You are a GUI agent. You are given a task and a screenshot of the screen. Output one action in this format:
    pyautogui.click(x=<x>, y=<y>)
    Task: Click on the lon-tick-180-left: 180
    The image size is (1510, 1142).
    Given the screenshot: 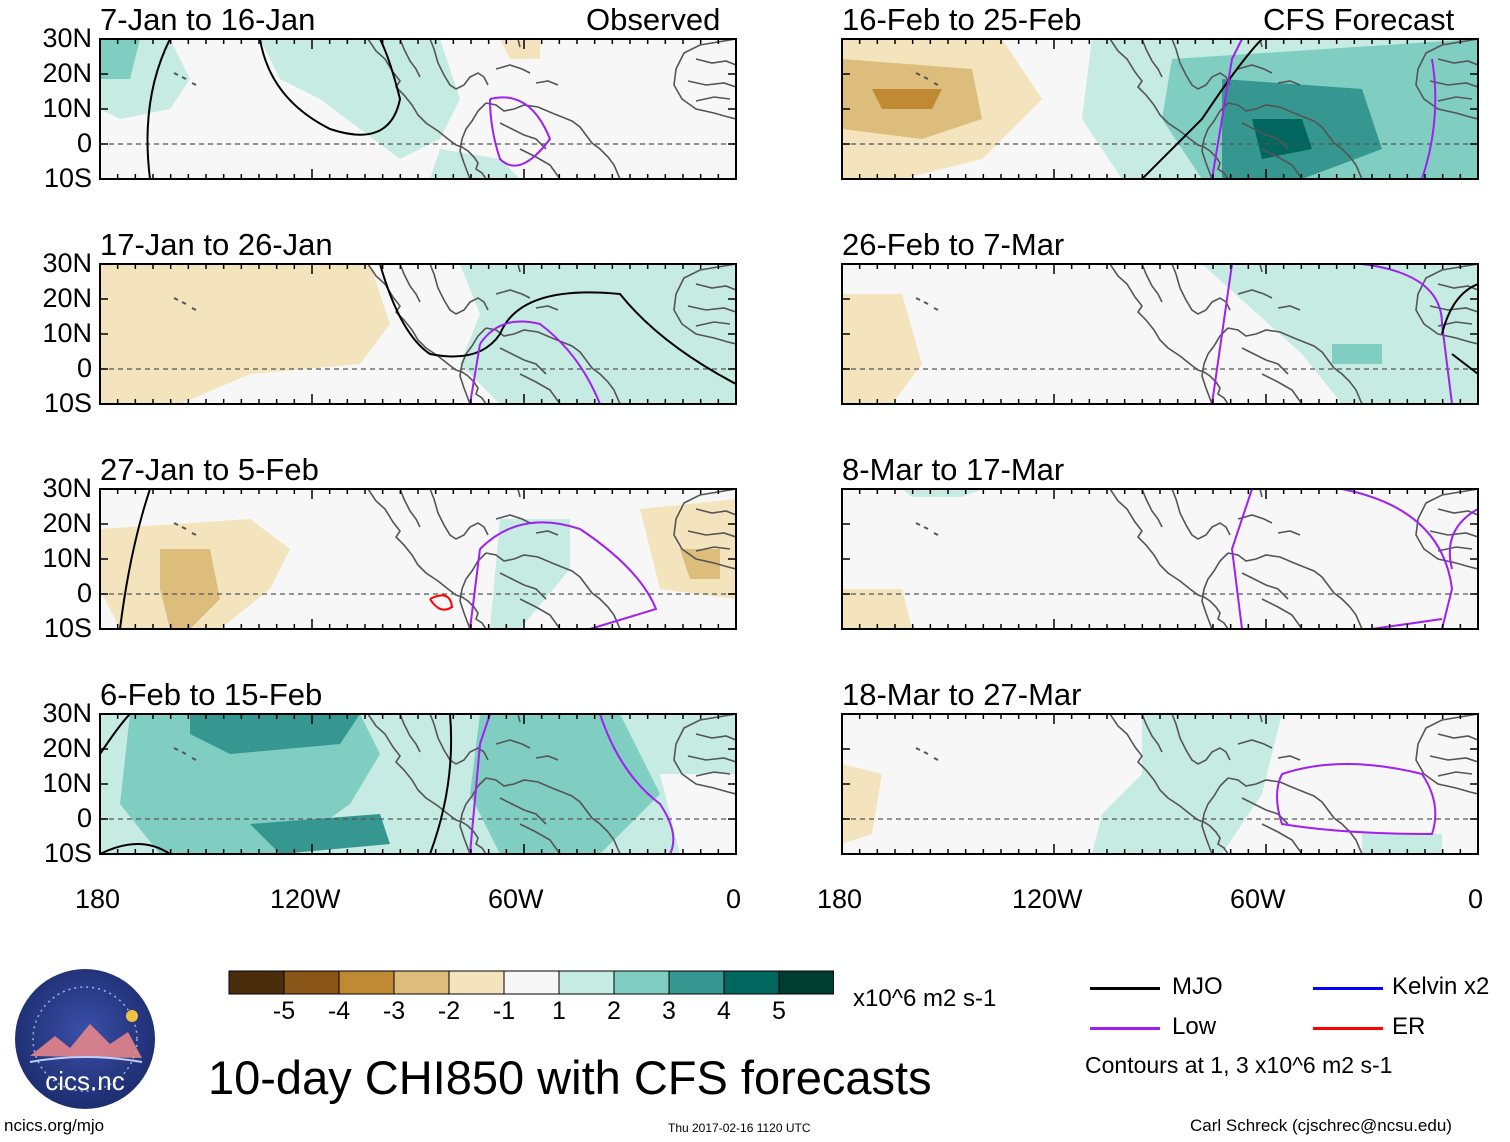 What is the action you would take?
    pyautogui.click(x=98, y=899)
    